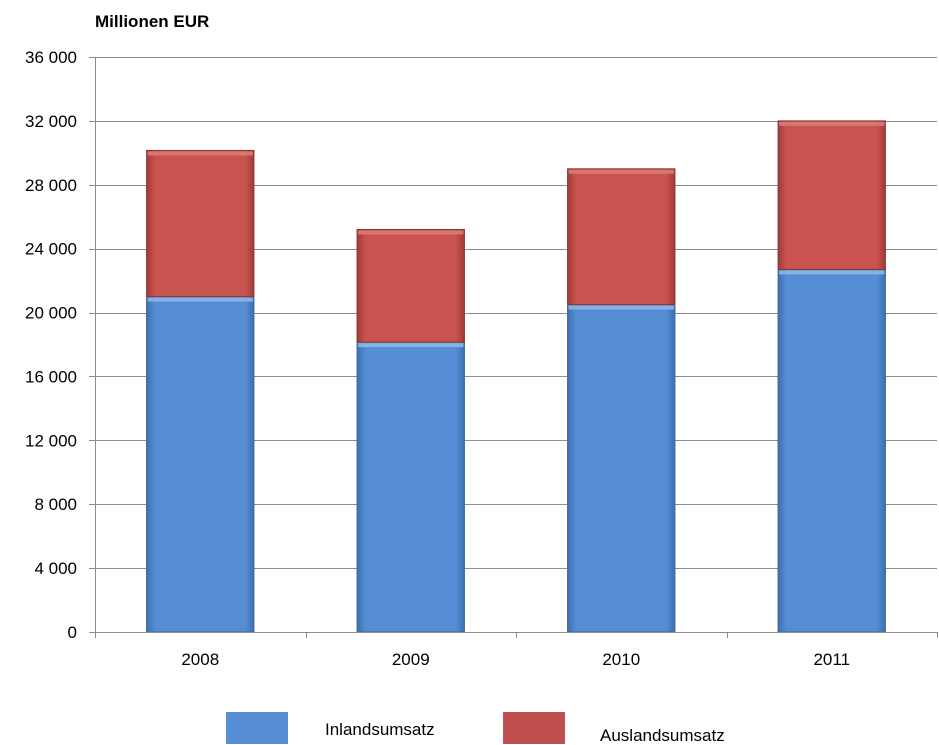  I want to click on unit-label: Millionen EUR, so click(152, 21).